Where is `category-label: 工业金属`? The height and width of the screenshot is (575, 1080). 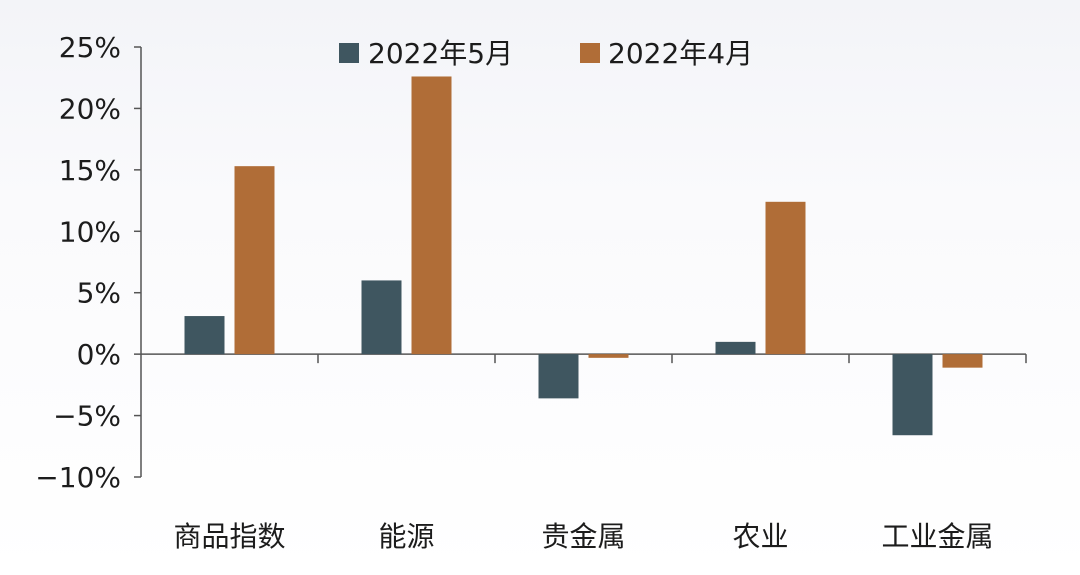
category-label: 工业金属 is located at coordinates (937, 536).